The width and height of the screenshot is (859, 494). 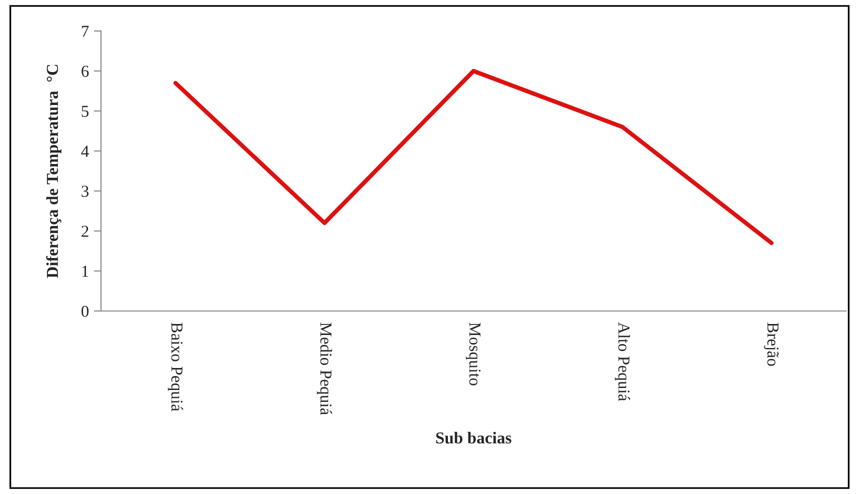 What do you see at coordinates (622, 362) in the screenshot?
I see `x-tick-label: Alto Pequiá` at bounding box center [622, 362].